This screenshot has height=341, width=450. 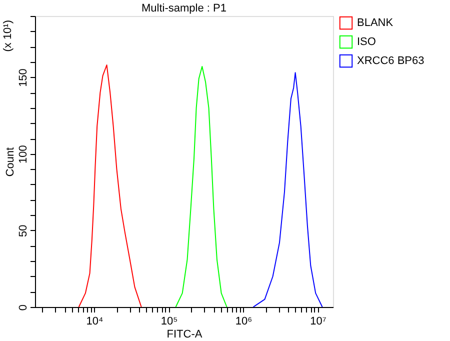 I want to click on text: (x 10¹), so click(x=8, y=36).